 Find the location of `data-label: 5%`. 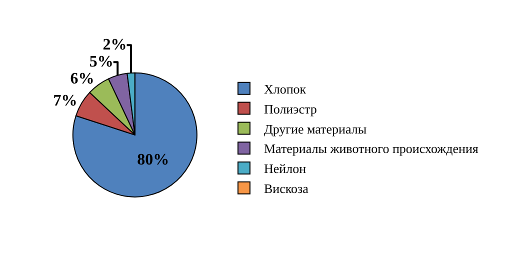

data-label: 5% is located at coordinates (101, 62).